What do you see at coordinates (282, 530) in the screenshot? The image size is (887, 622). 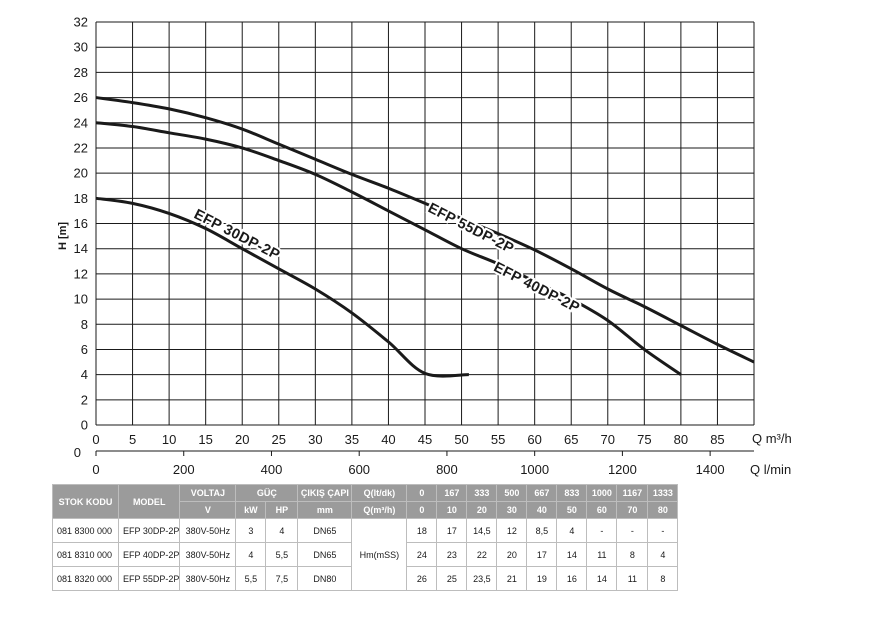 I see `hp-cell: 4` at bounding box center [282, 530].